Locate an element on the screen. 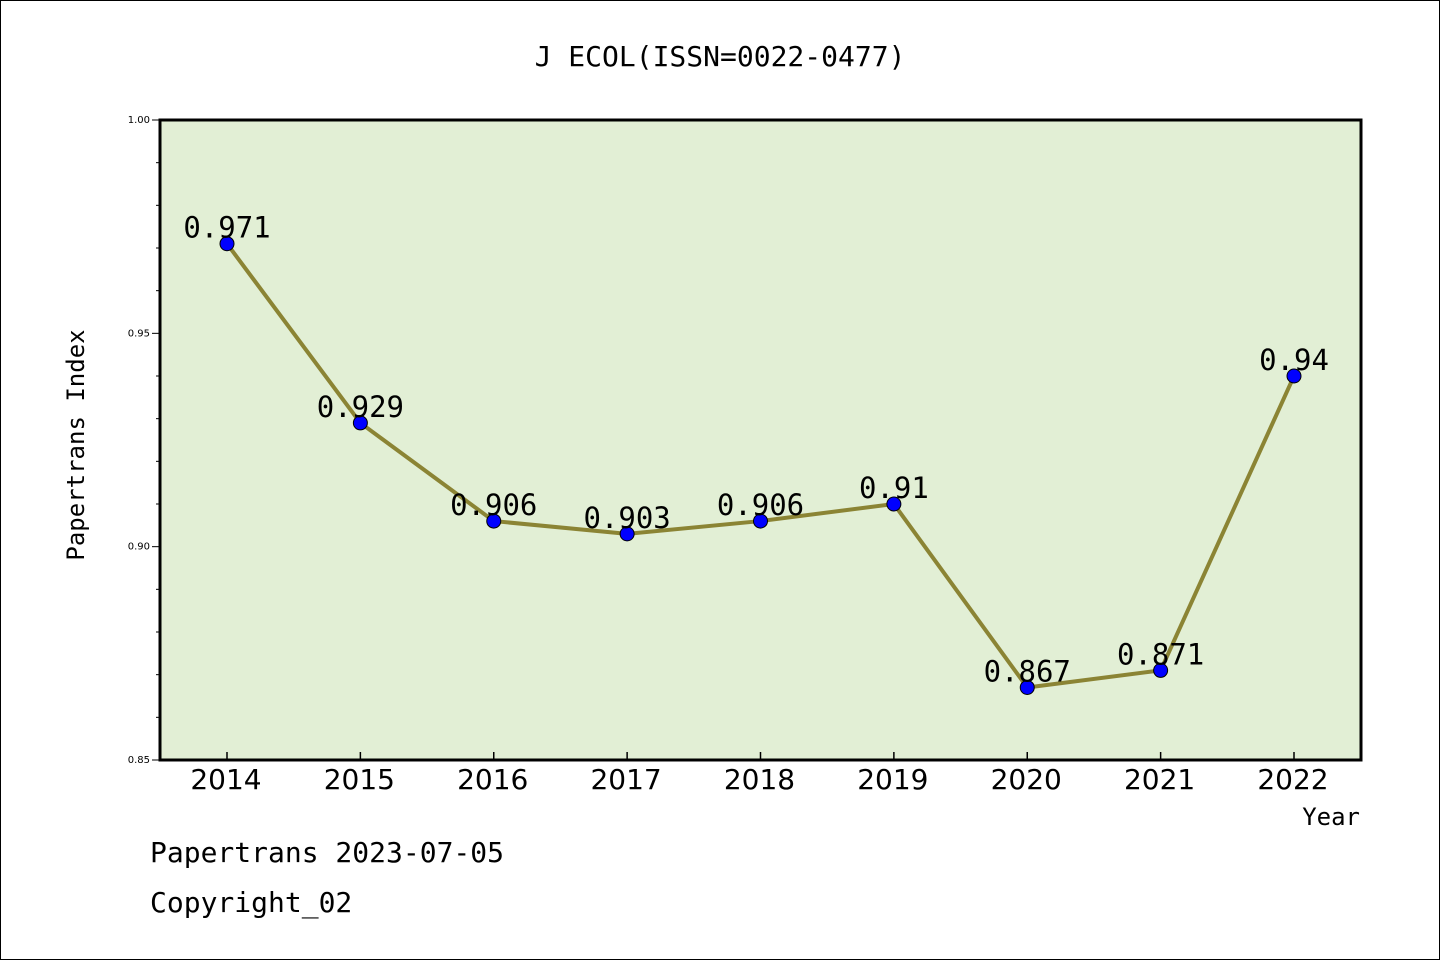 The image size is (1440, 960). x-tick-label: 2020 is located at coordinates (1026, 779).